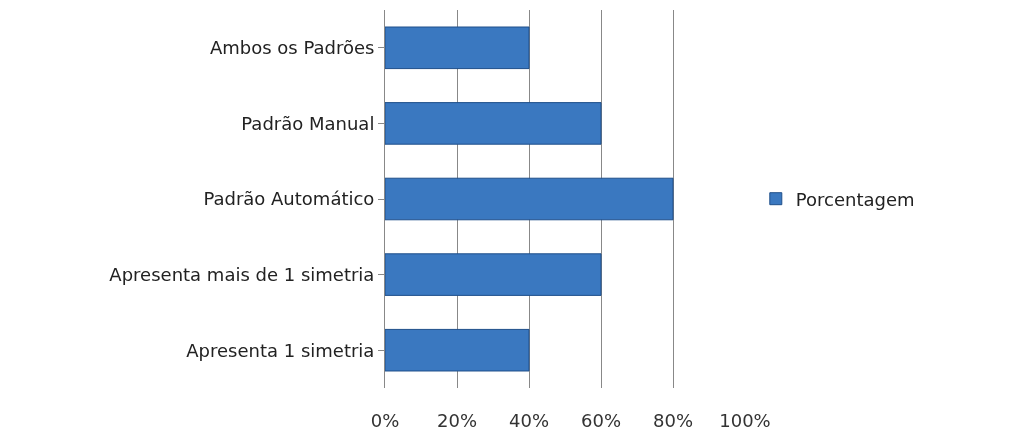 This screenshot has height=448, width=1011. I want to click on y-tick-label: Padrão Manual, so click(308, 123).